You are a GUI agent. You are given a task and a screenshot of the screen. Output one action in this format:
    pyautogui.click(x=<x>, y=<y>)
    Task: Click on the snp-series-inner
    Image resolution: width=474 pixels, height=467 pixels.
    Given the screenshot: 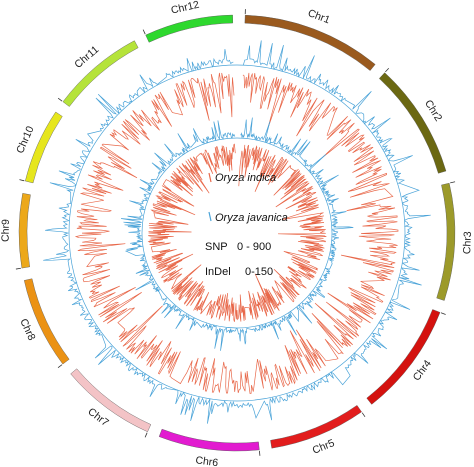 What is the action you would take?
    pyautogui.click(x=237, y=232)
    